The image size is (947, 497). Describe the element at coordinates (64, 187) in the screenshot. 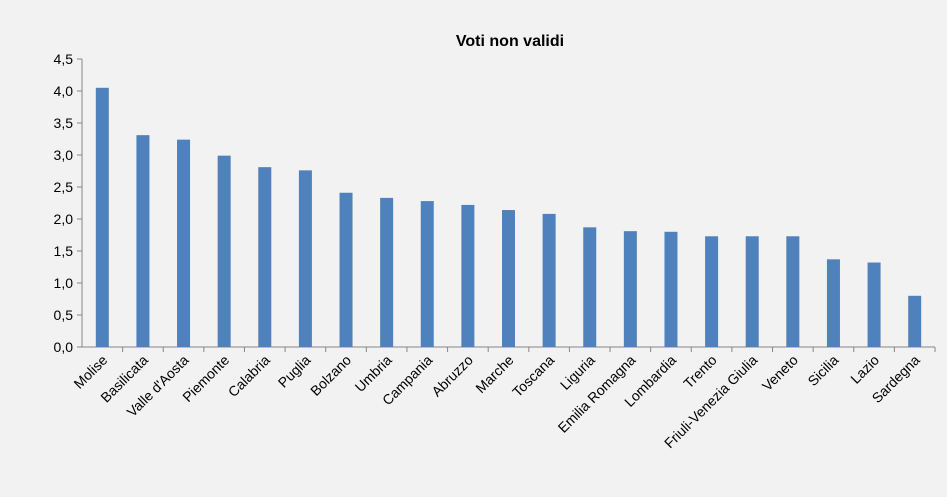

I see `y-tick-label: 2,5` at that location.